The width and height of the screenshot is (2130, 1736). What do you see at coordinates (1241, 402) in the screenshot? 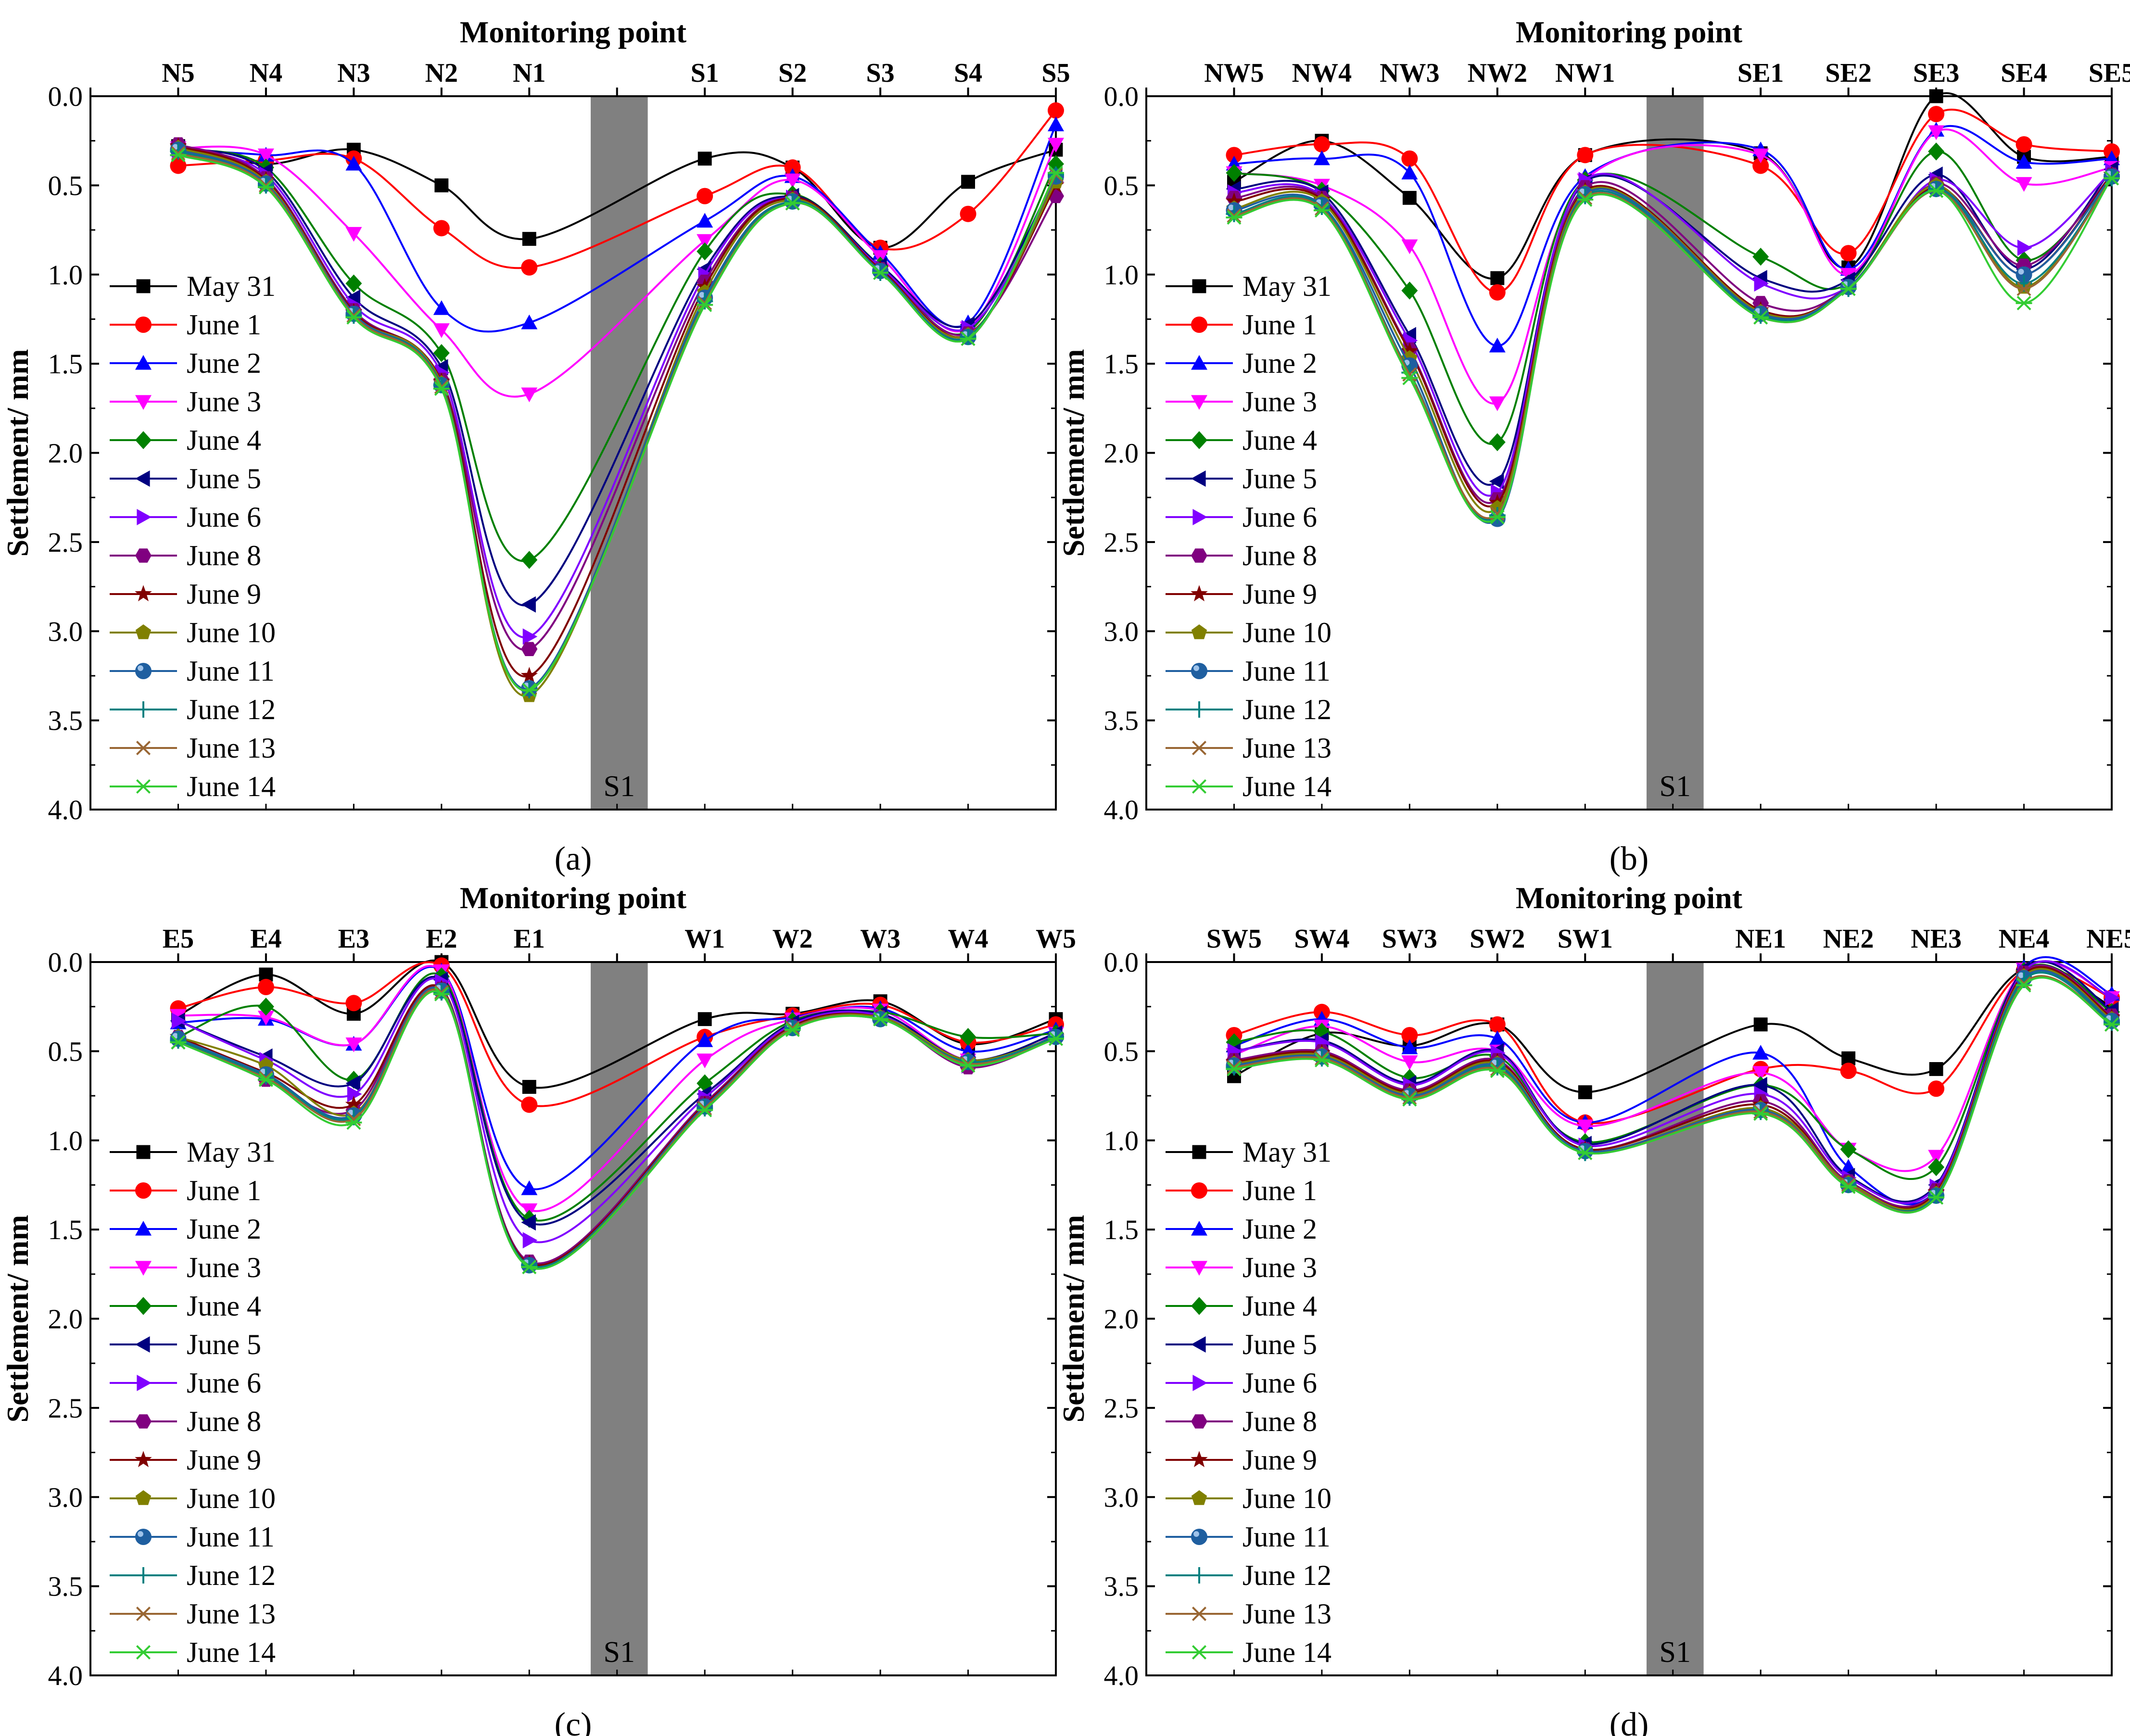
I see `legend-item: June 3` at bounding box center [1241, 402].